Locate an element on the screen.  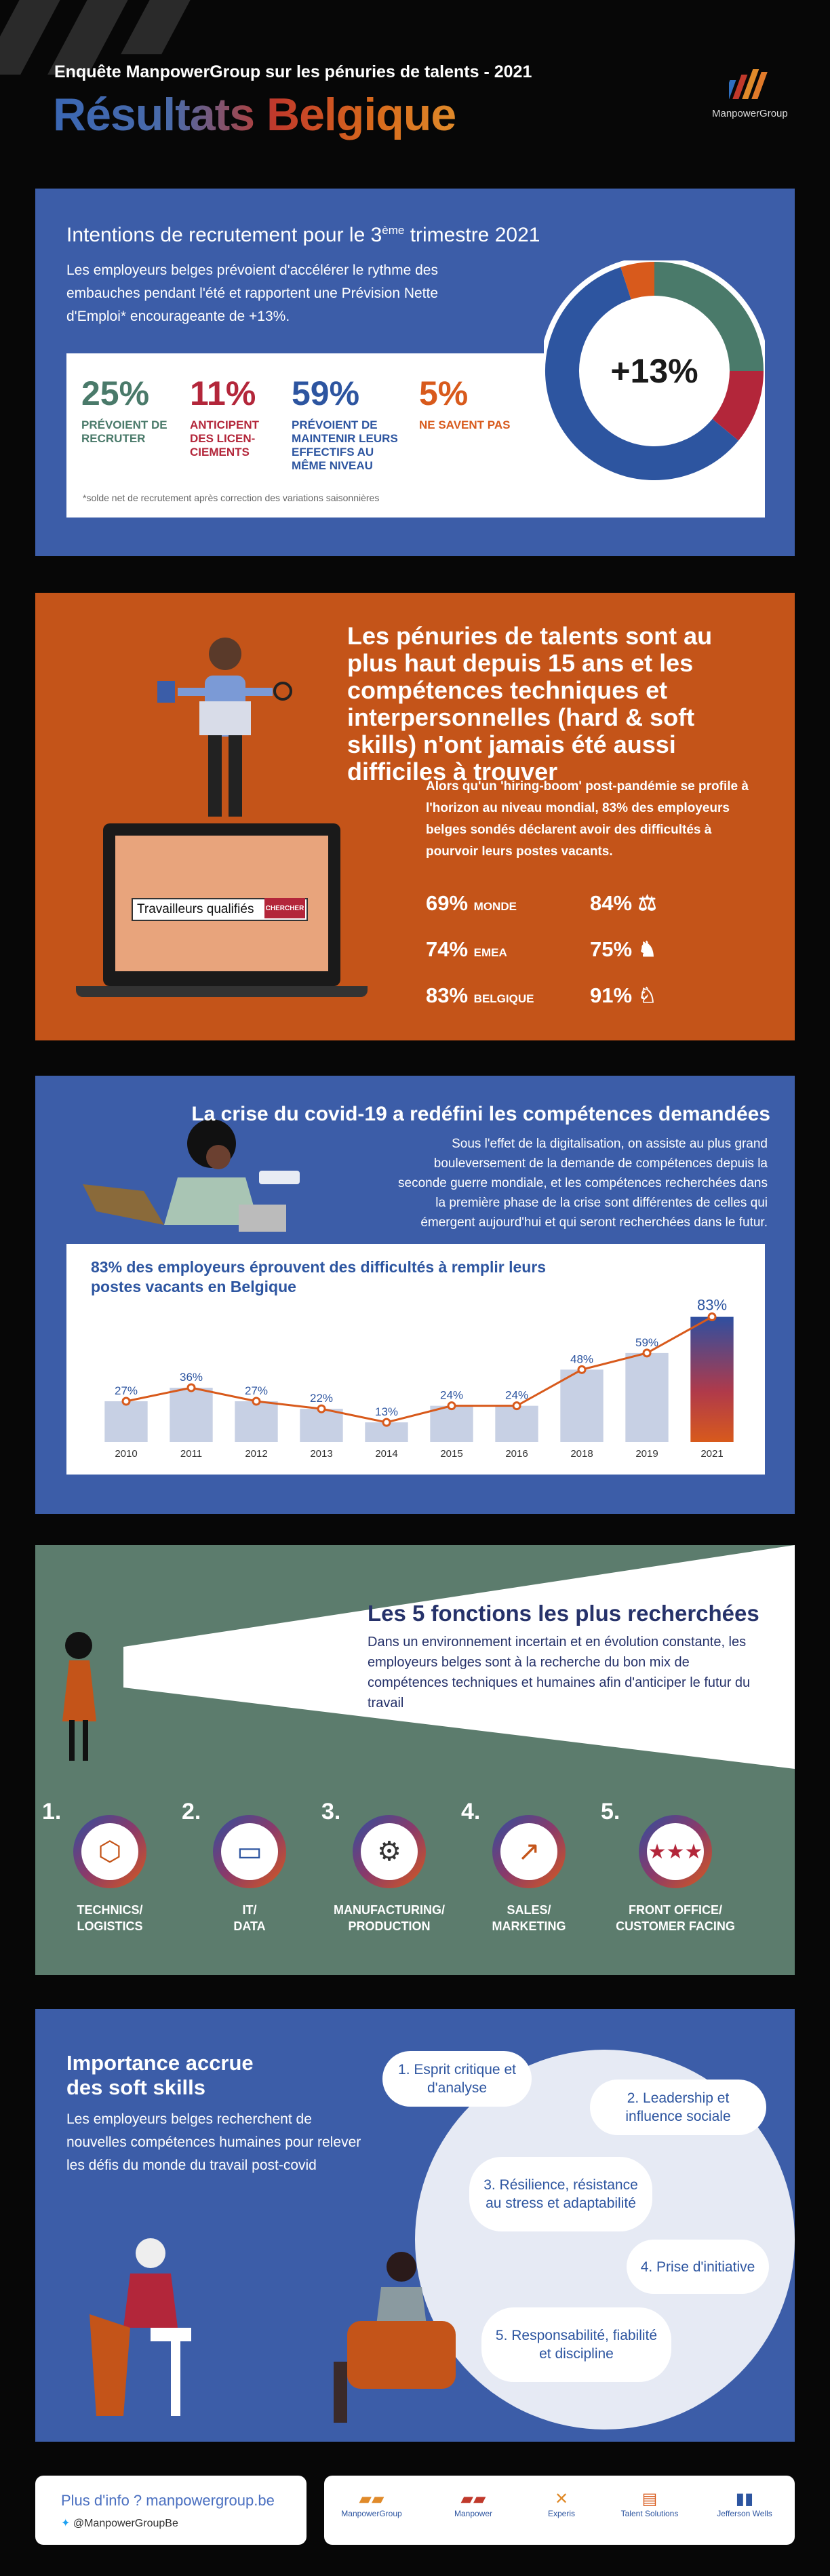
function-label: DATA is located at coordinates (250, 1926).